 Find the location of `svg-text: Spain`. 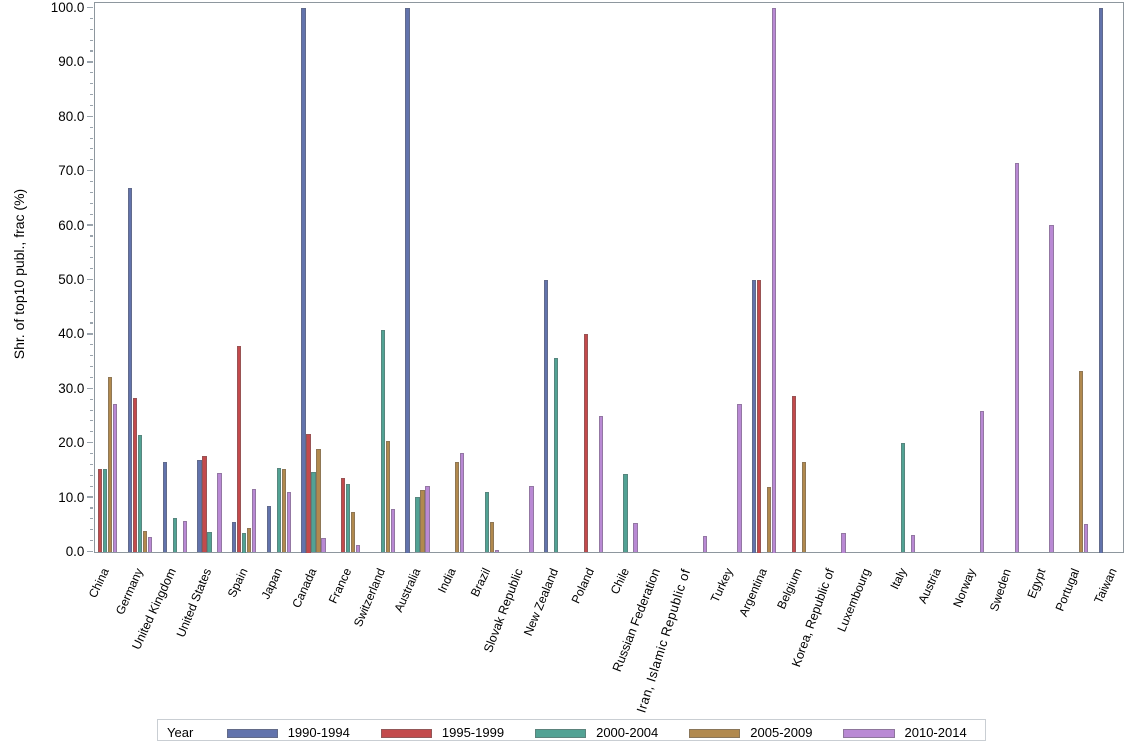

svg-text: Spain is located at coordinates (238, 583).